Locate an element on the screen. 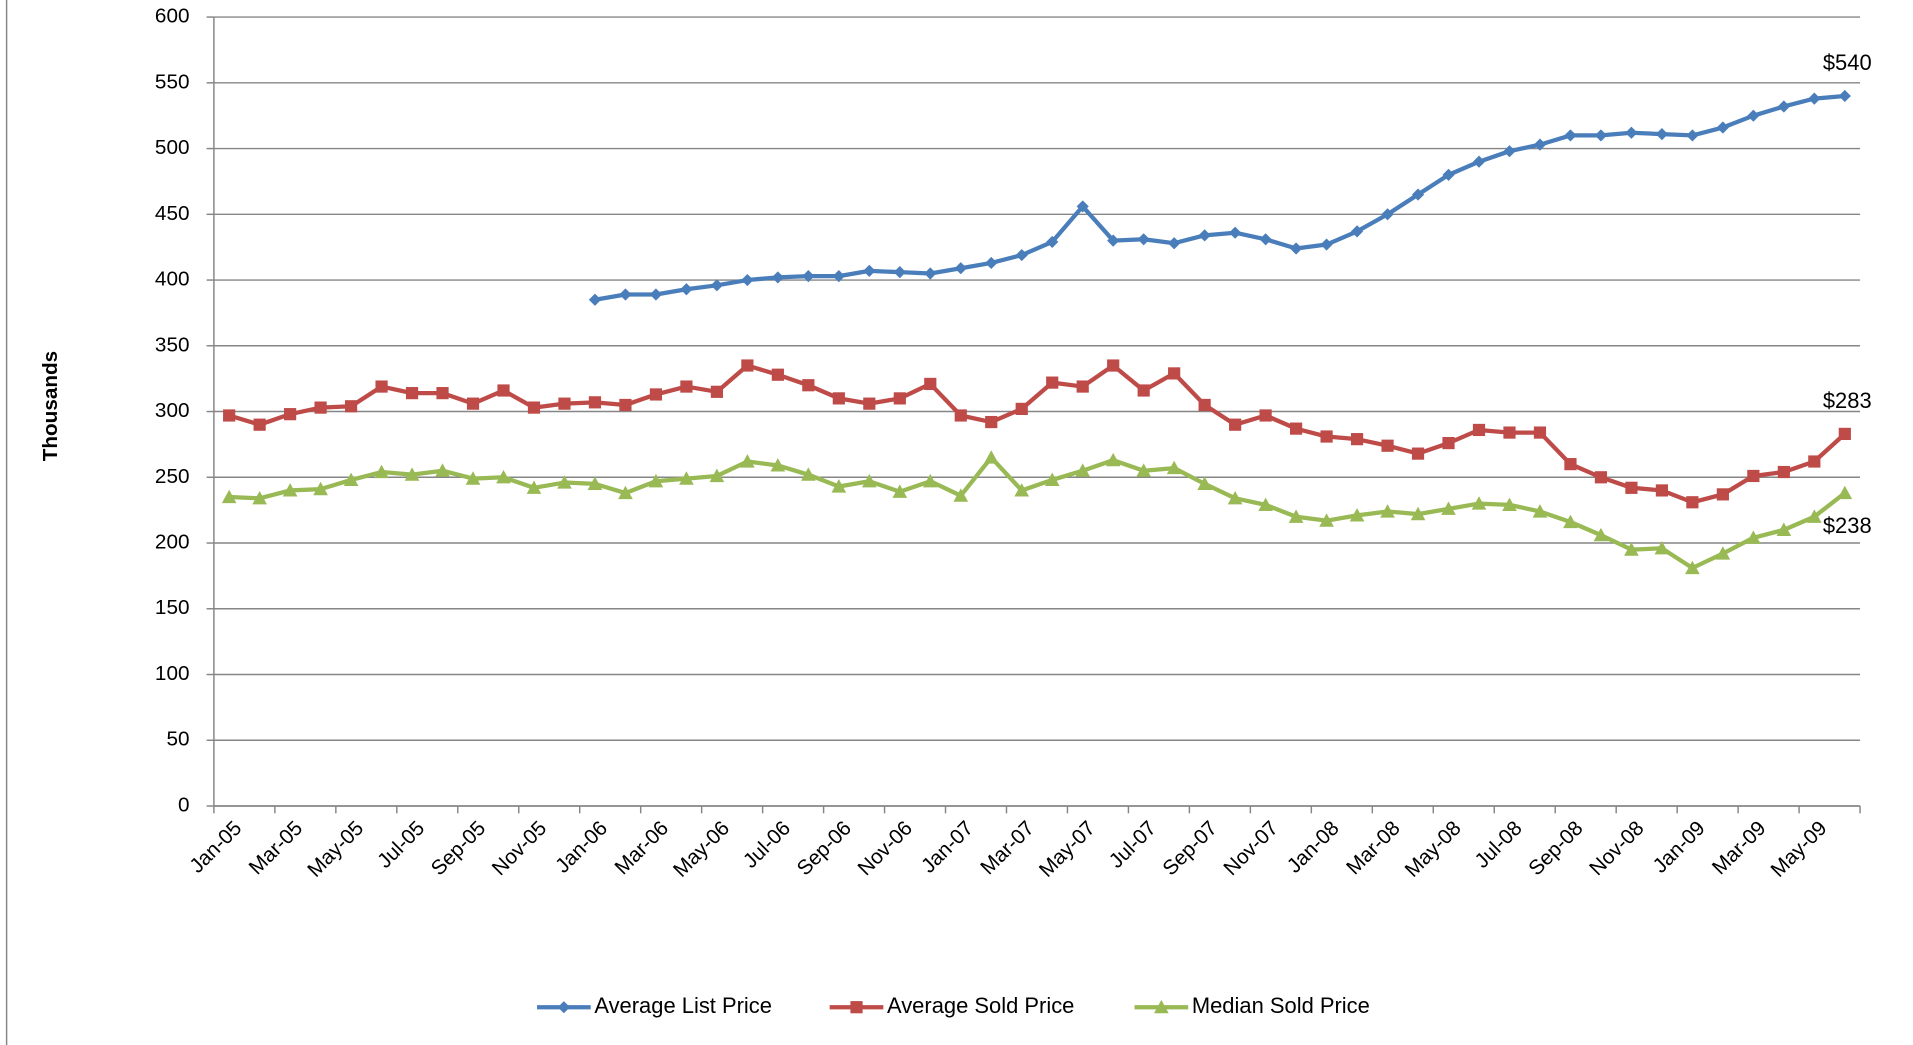  data-label: $540 is located at coordinates (1847, 62).